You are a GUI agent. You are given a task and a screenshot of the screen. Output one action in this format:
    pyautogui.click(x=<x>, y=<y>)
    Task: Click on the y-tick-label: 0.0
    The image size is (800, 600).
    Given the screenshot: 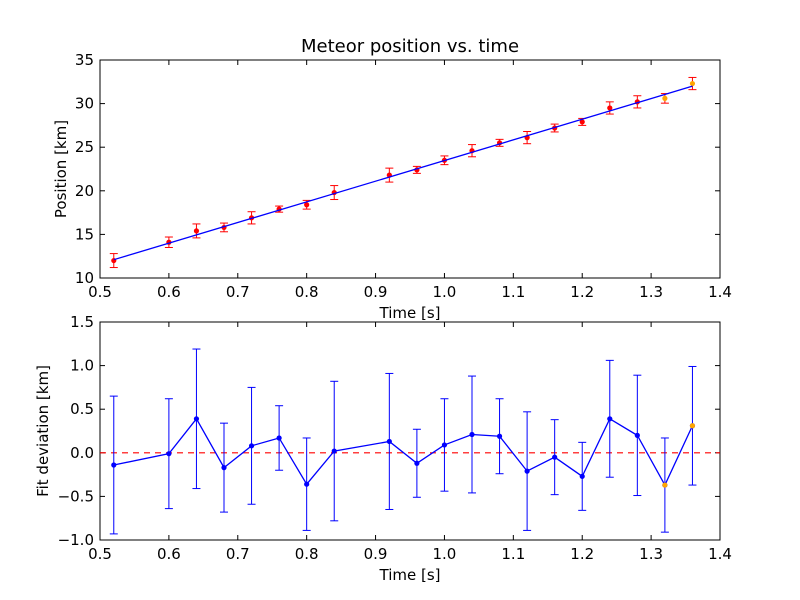 What is the action you would take?
    pyautogui.click(x=82, y=453)
    